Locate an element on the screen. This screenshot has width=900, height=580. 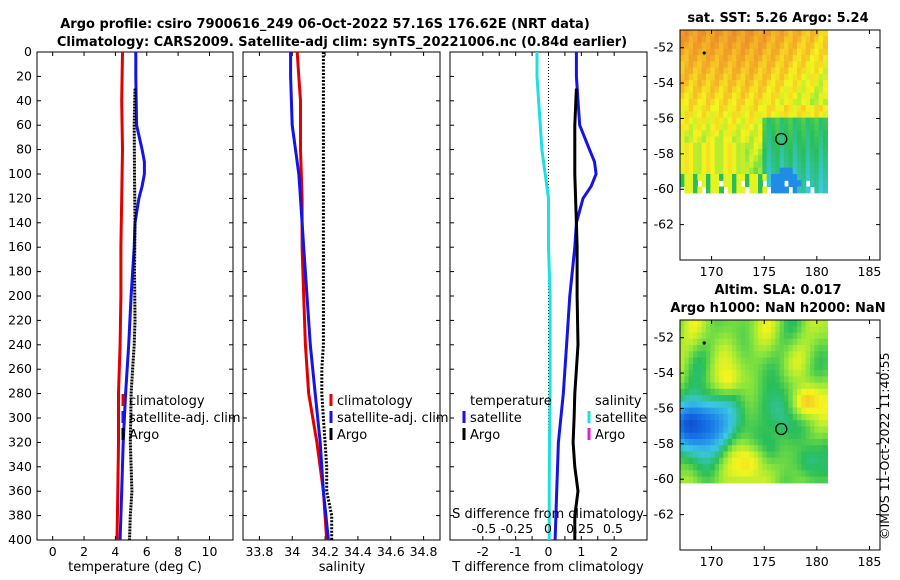
climatology-line is located at coordinates (312, 296).